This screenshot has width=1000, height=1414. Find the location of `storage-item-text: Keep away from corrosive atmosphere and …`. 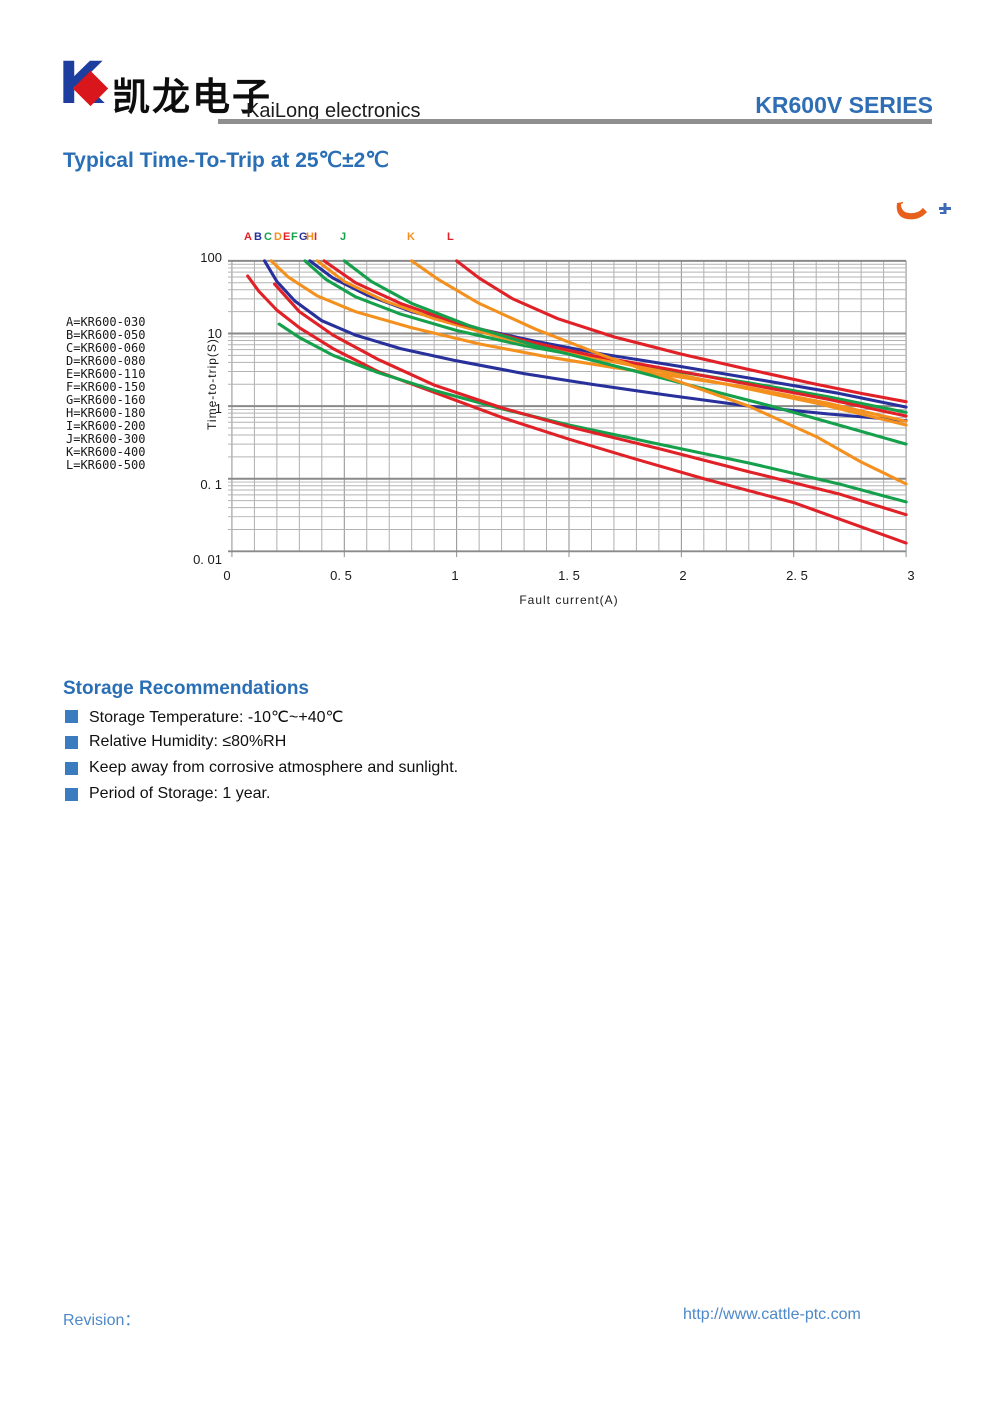

storage-item-text: Keep away from corrosive atmosphere and … is located at coordinates (274, 767).